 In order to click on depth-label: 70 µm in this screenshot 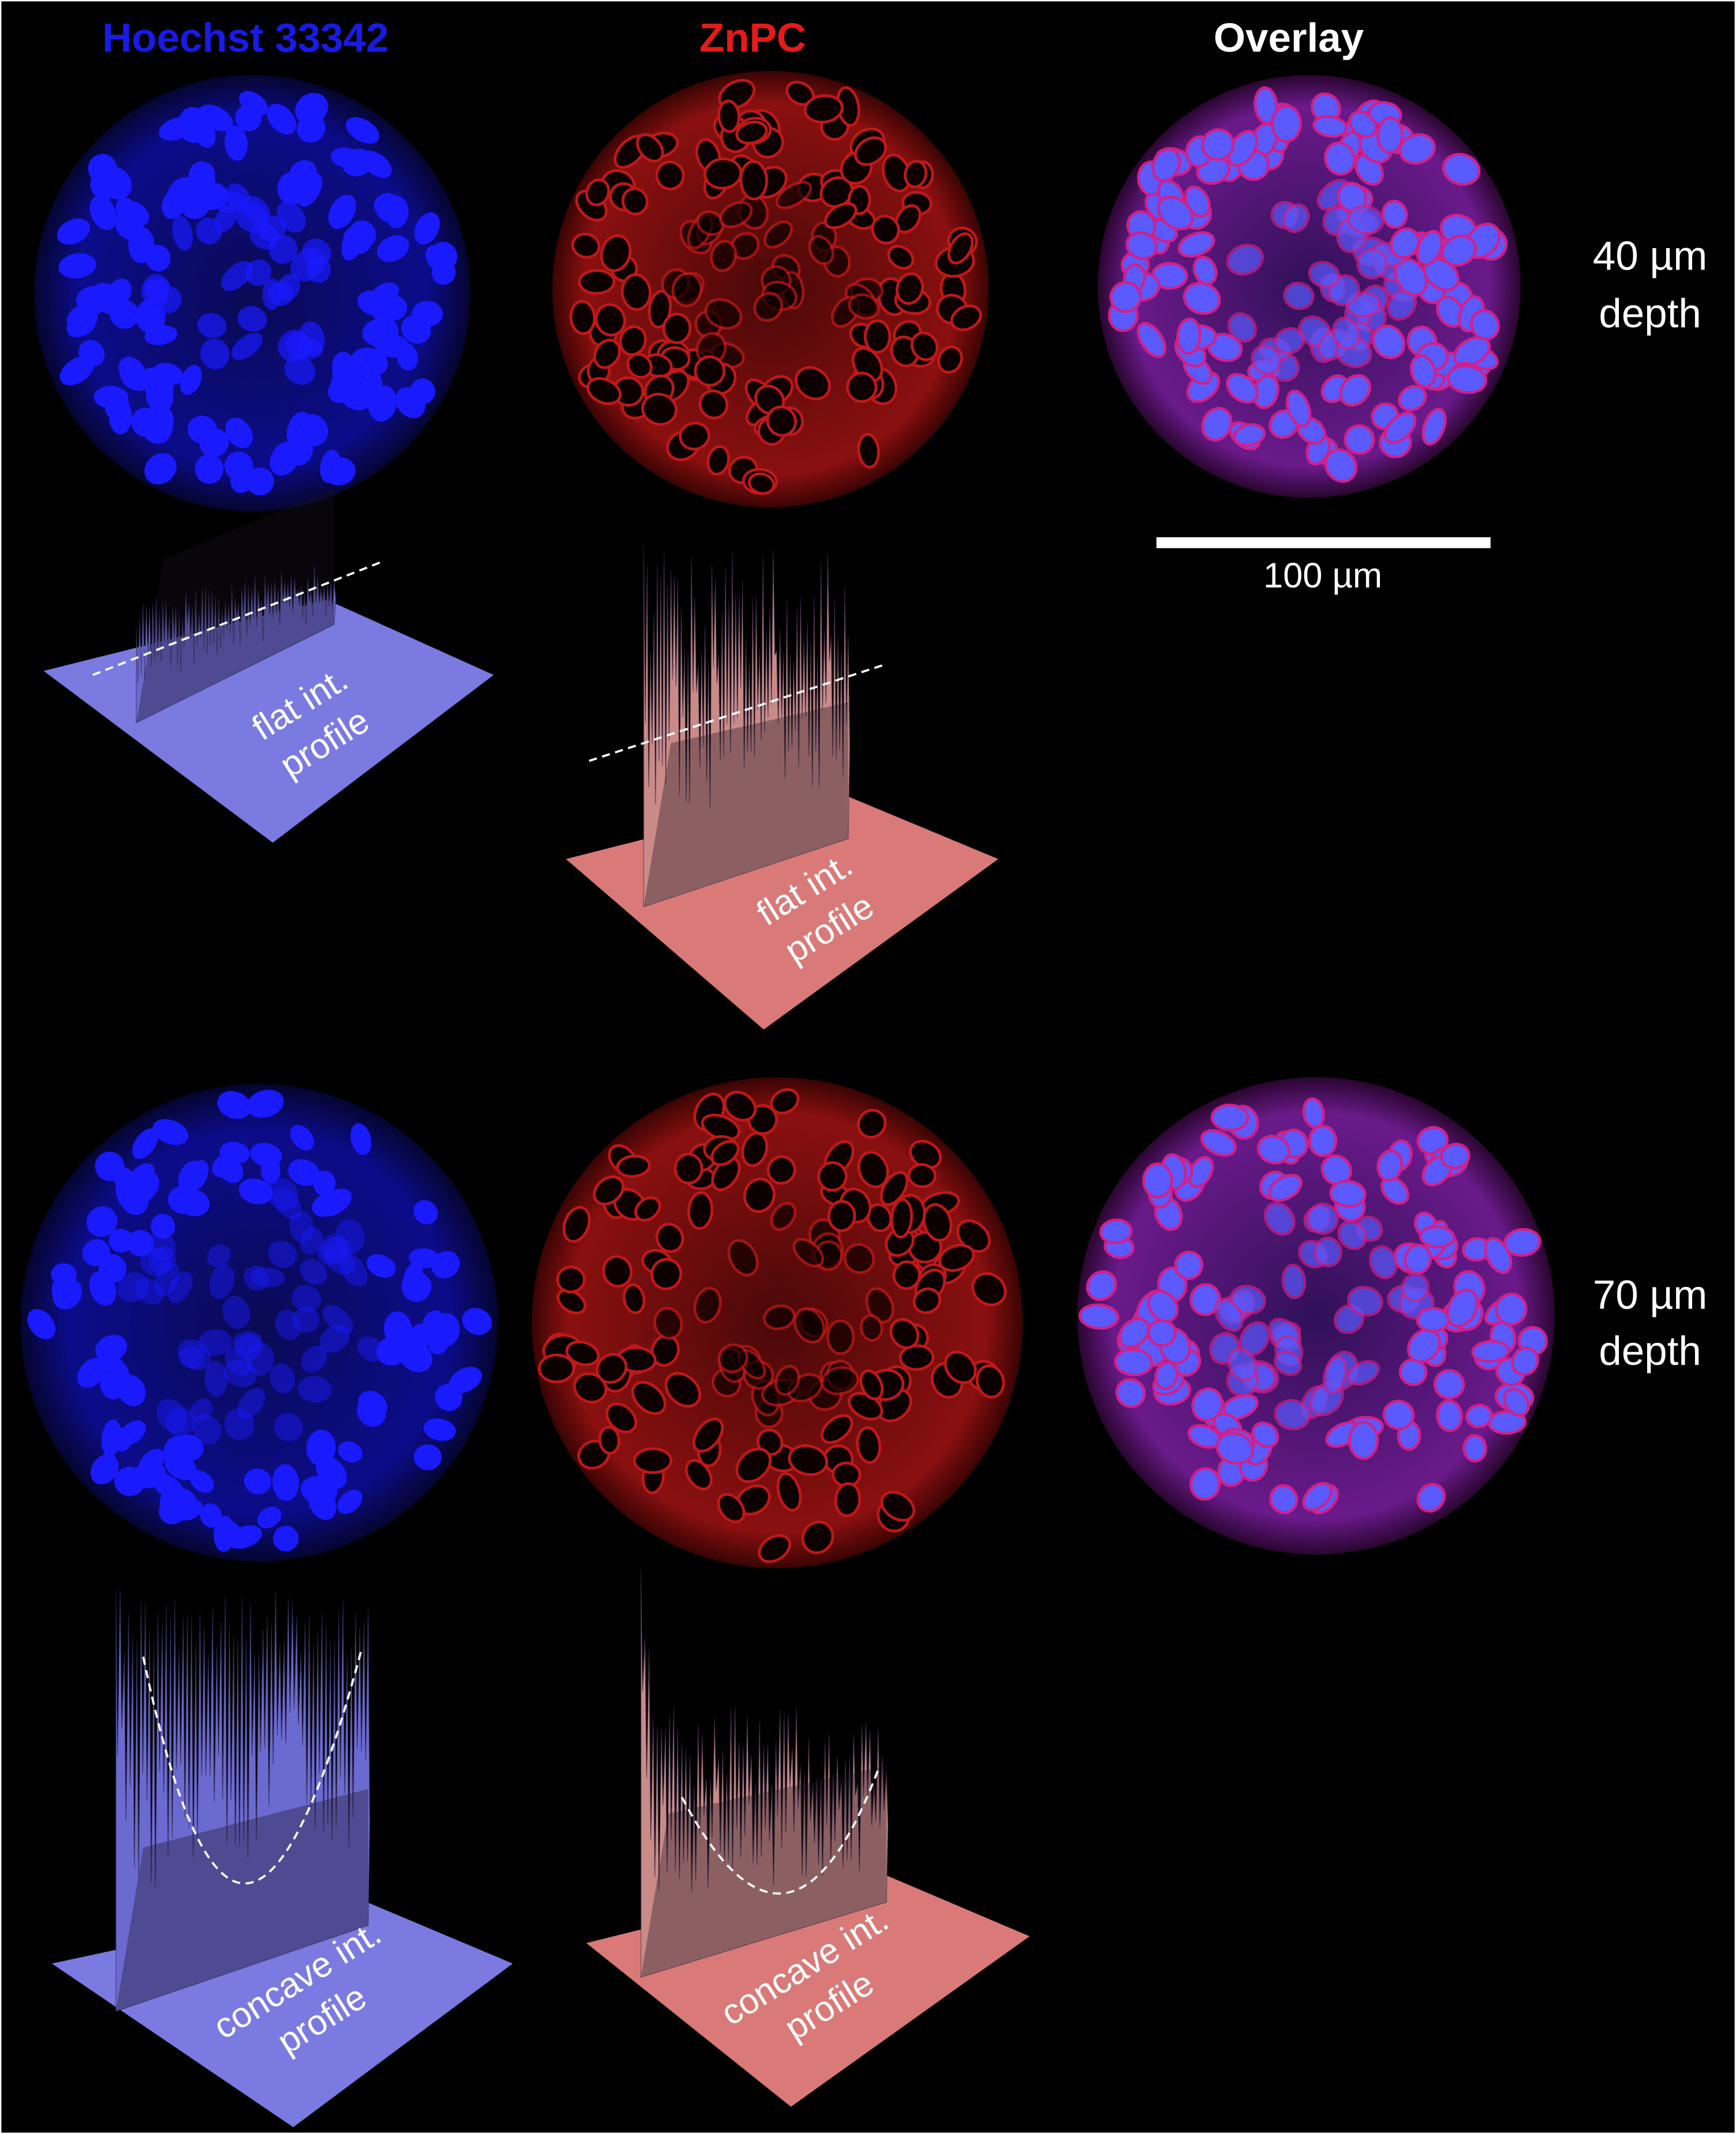, I will do `click(1650, 1295)`.